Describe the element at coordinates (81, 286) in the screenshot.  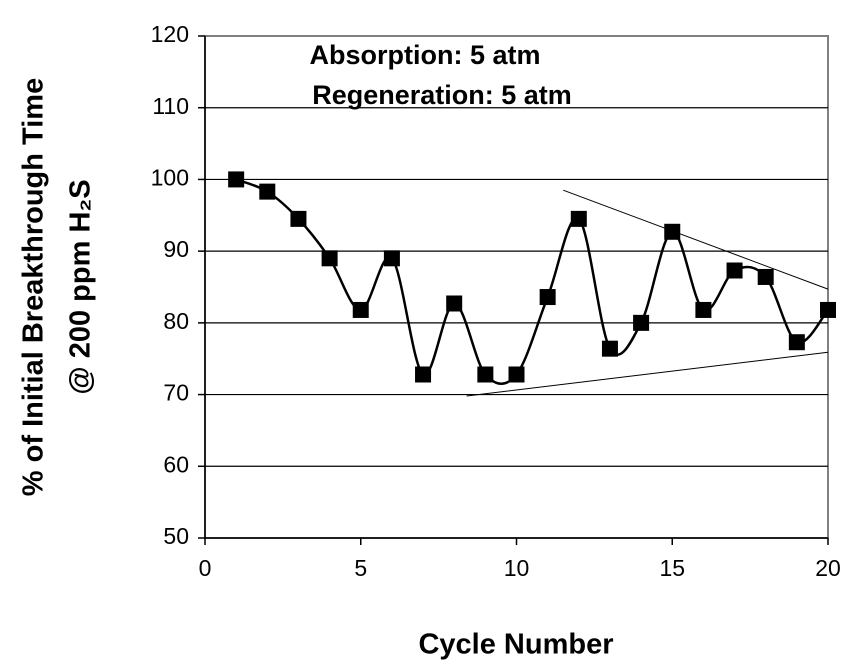
I see `y-axis-title: @ 200 ppm H₂S` at that location.